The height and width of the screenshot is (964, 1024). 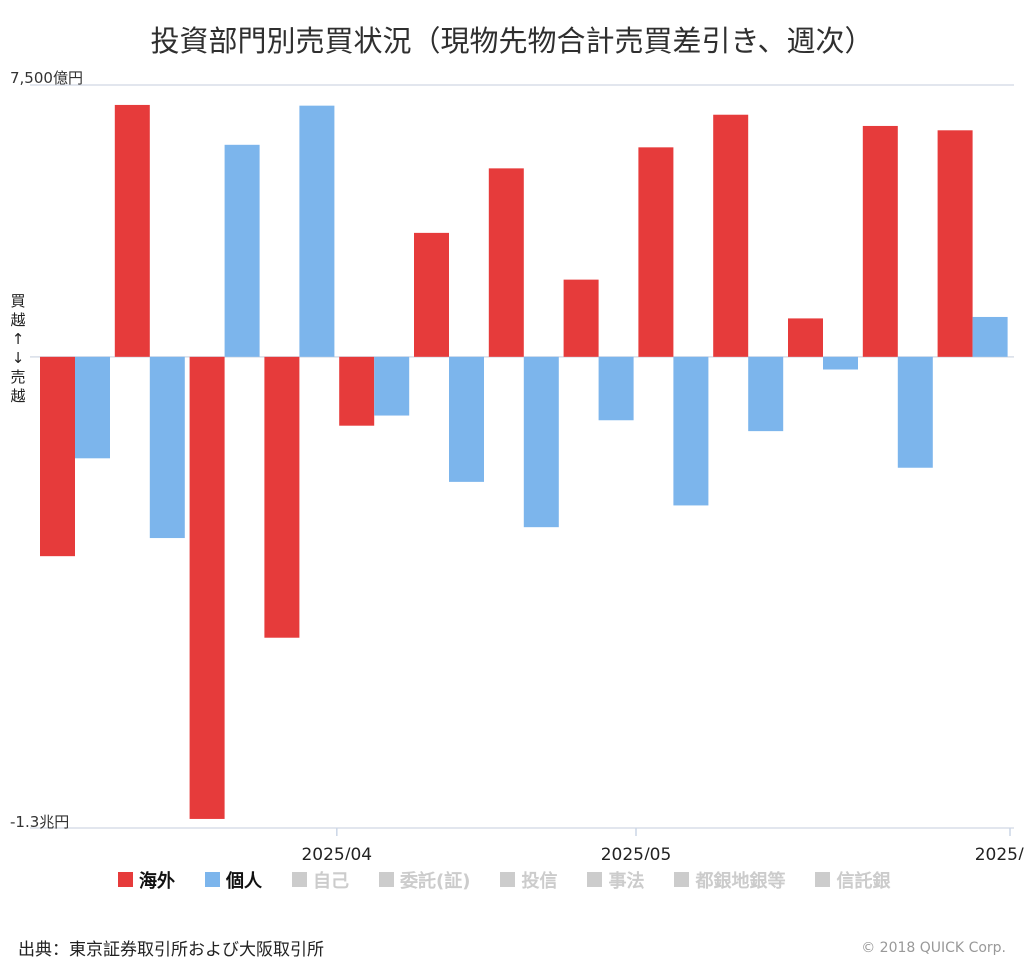 What do you see at coordinates (636, 852) in the screenshot?
I see `x-tick-label: 2025/05` at bounding box center [636, 852].